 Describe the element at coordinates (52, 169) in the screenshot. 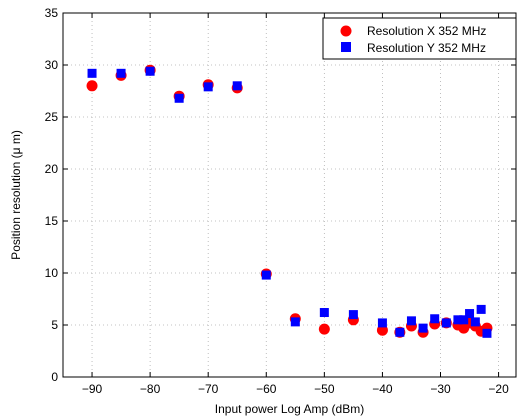

I see `y-tick-label: 20` at that location.